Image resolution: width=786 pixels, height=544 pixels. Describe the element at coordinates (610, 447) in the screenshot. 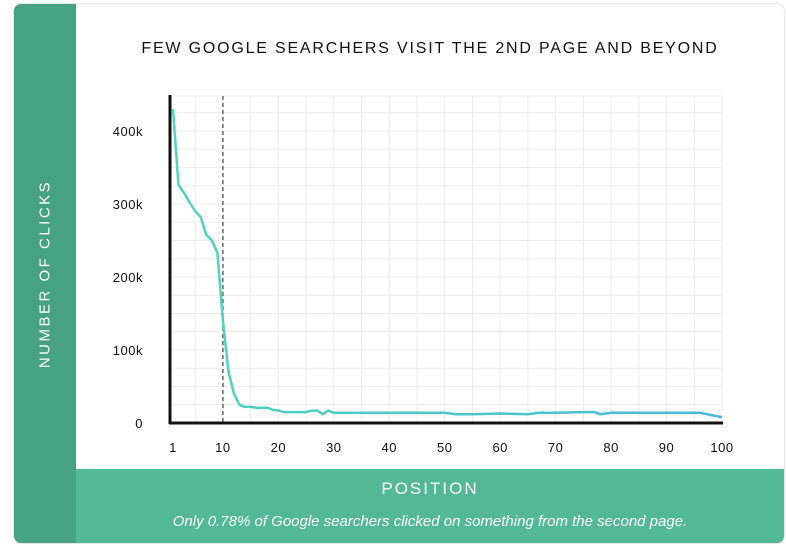

I see `x-tick-label: 80` at that location.